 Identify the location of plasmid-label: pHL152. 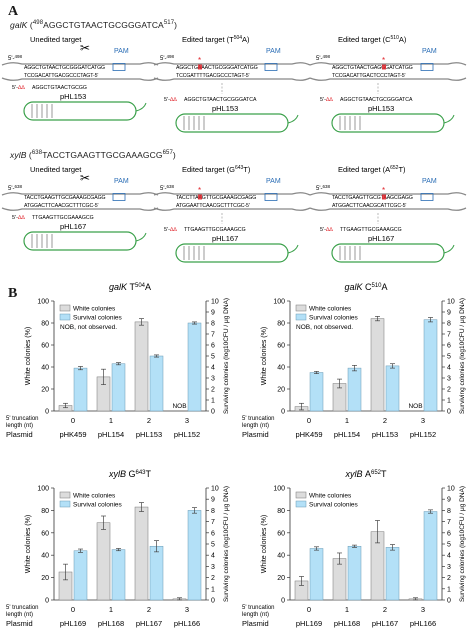
(423, 434).